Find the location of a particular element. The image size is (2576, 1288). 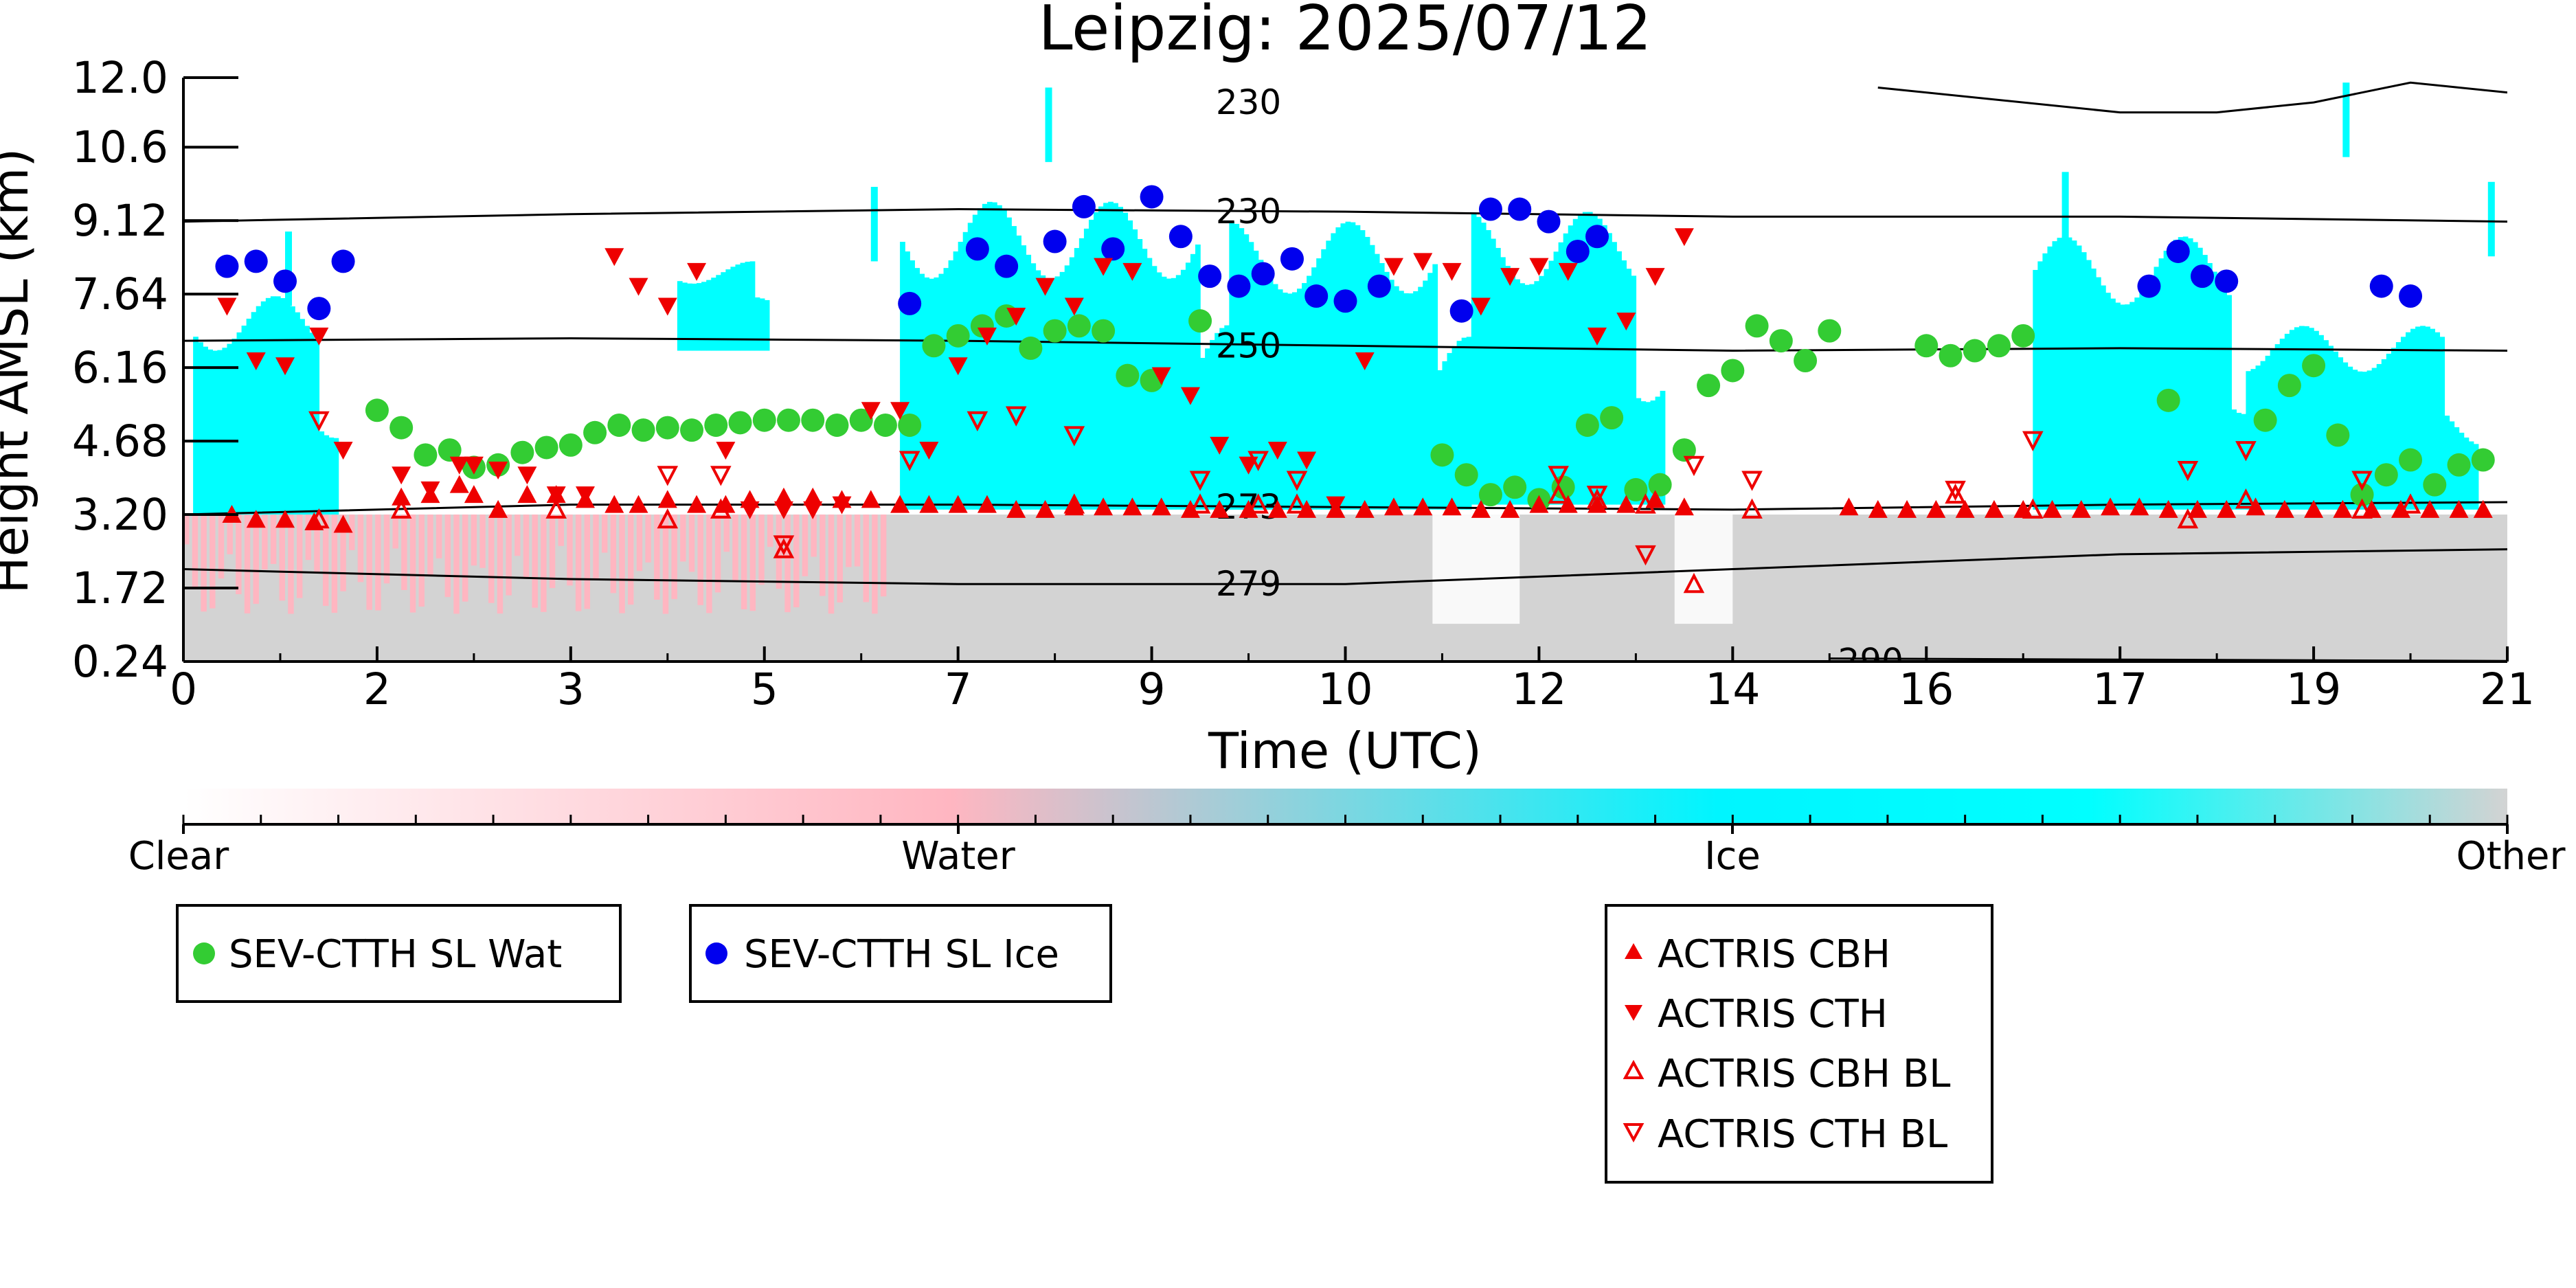

legend-label-cth: ACTRIS CTH is located at coordinates (1773, 1014).